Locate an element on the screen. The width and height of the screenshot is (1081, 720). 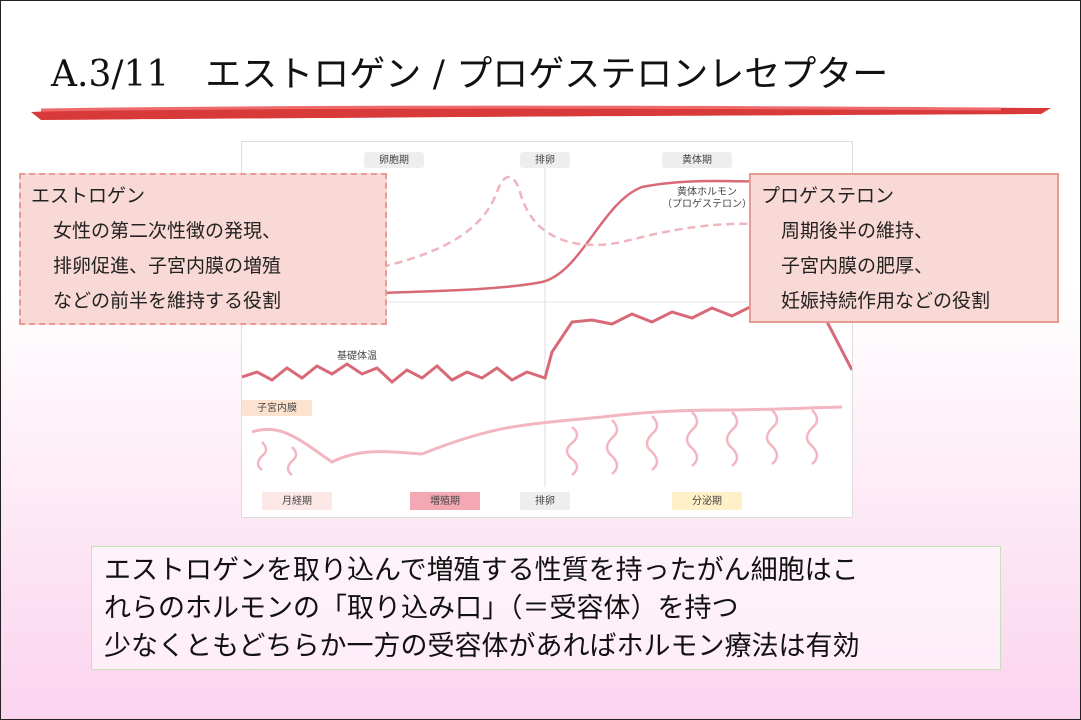
callout-title: プロゲステロン is located at coordinates (828, 196).